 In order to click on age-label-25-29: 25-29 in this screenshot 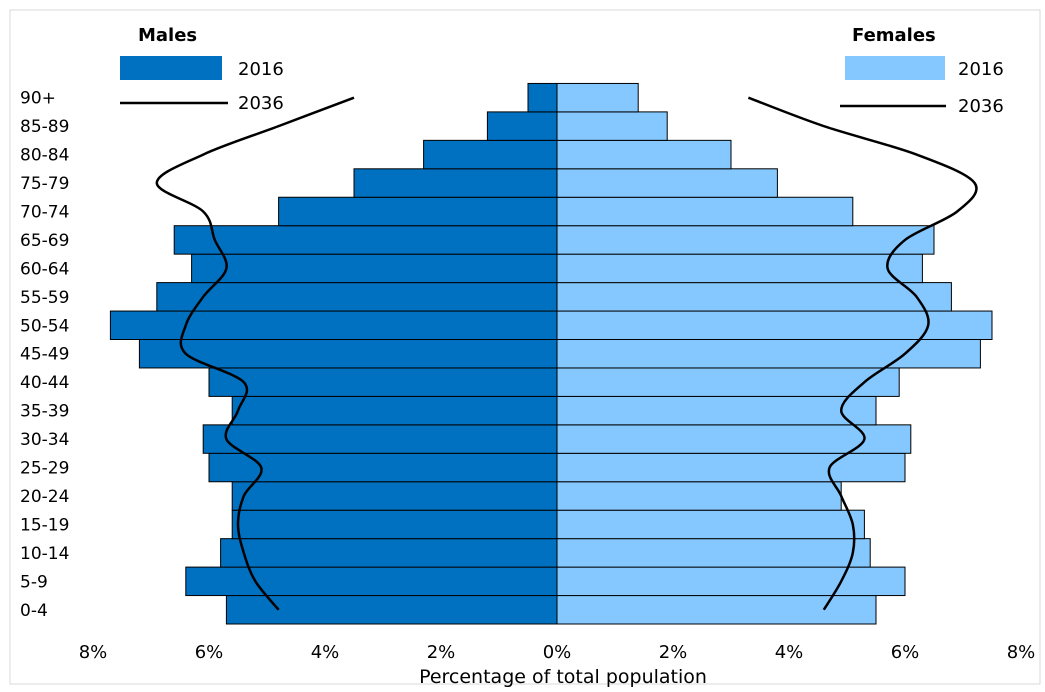, I will do `click(44, 469)`.